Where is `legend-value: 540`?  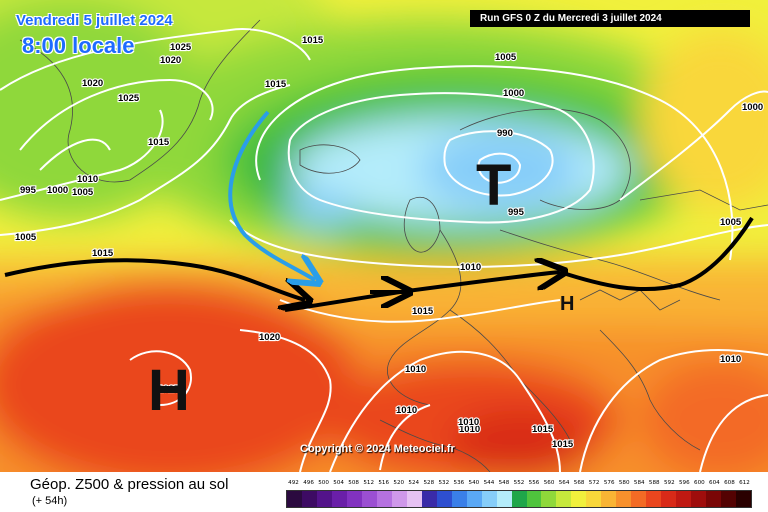 legend-value: 540 is located at coordinates (474, 483).